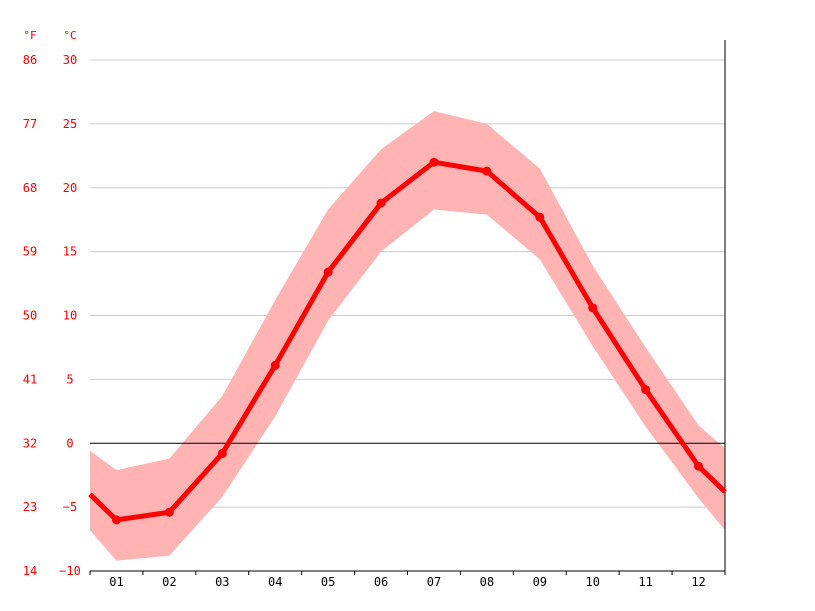  Describe the element at coordinates (328, 582) in the screenshot. I see `x-tick-label: 05` at that location.